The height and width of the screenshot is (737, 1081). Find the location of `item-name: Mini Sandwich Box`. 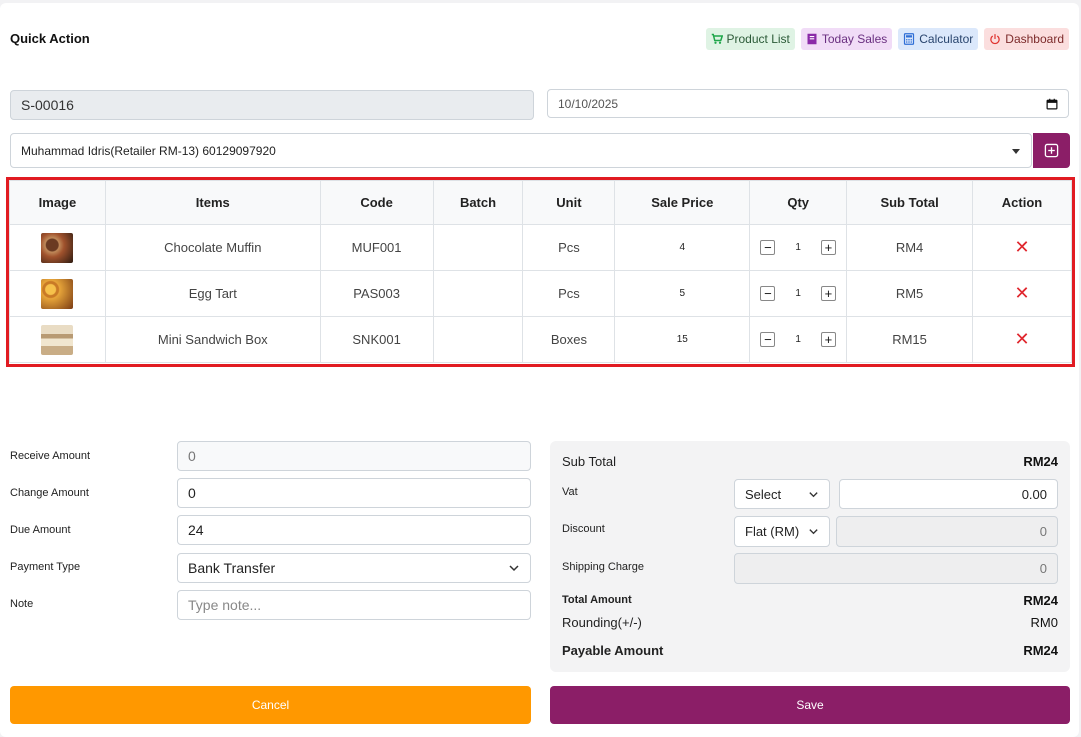

item-name: Mini Sandwich Box is located at coordinates (212, 339).